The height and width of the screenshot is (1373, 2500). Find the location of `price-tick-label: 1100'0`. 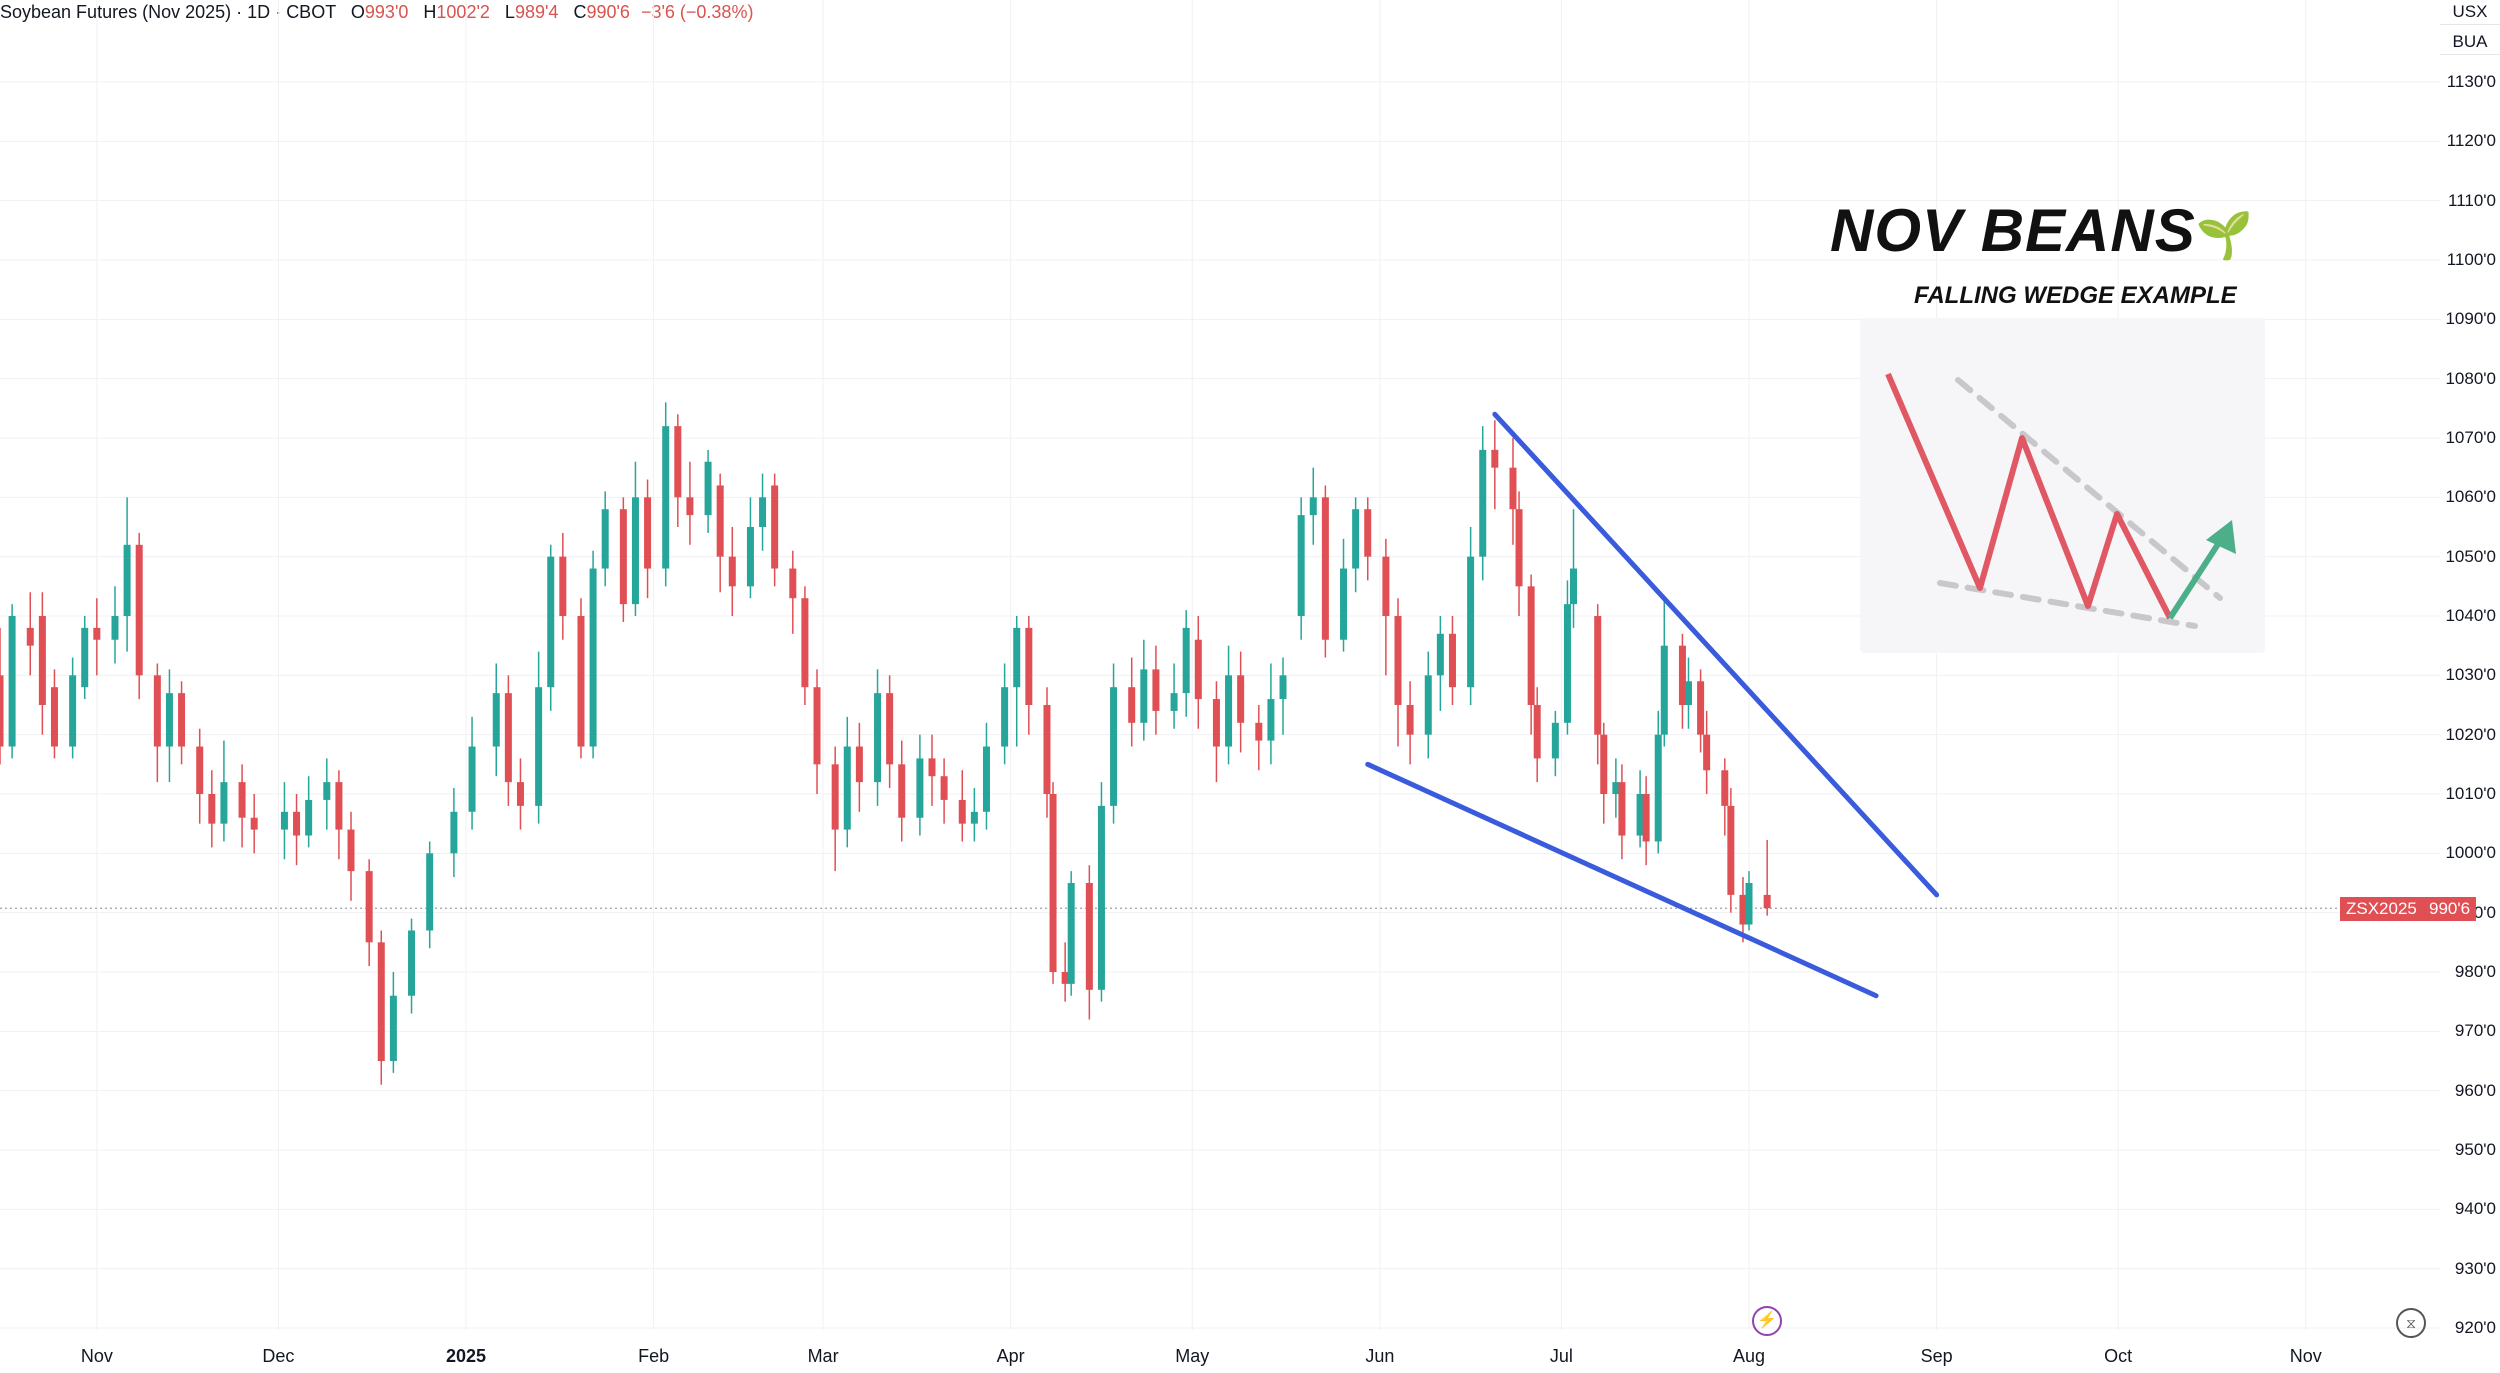

price-tick-label: 1100'0 is located at coordinates (2471, 259).